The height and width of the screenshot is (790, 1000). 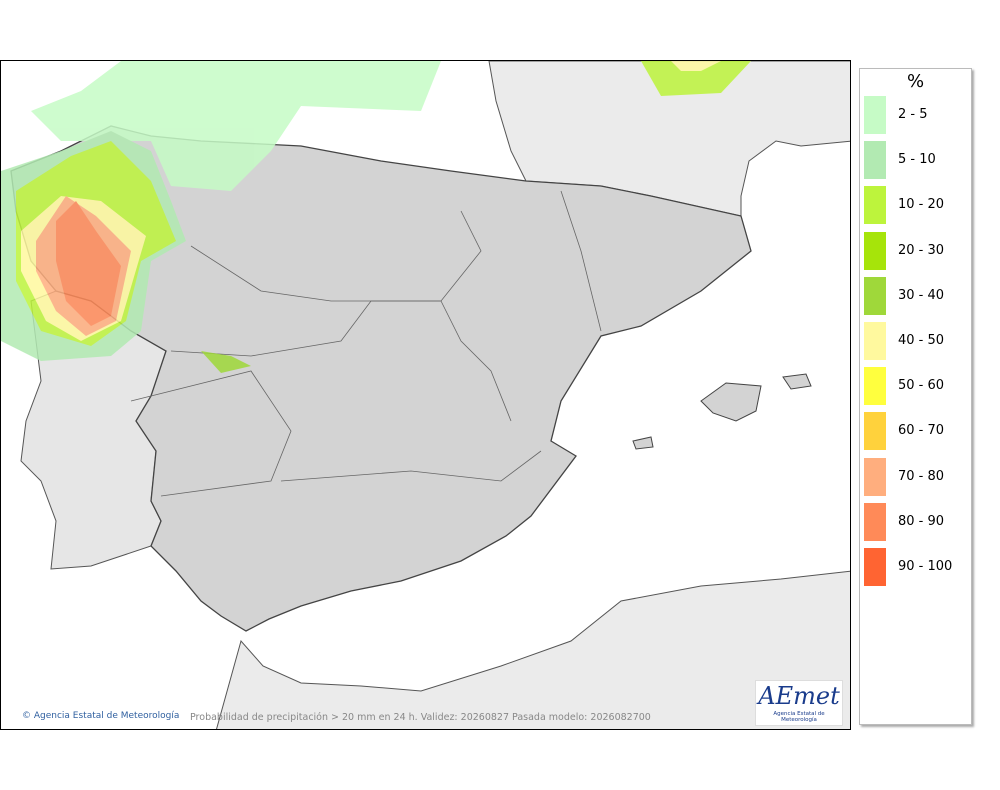 I want to click on legend-label: 10 - 20, so click(x=921, y=205).